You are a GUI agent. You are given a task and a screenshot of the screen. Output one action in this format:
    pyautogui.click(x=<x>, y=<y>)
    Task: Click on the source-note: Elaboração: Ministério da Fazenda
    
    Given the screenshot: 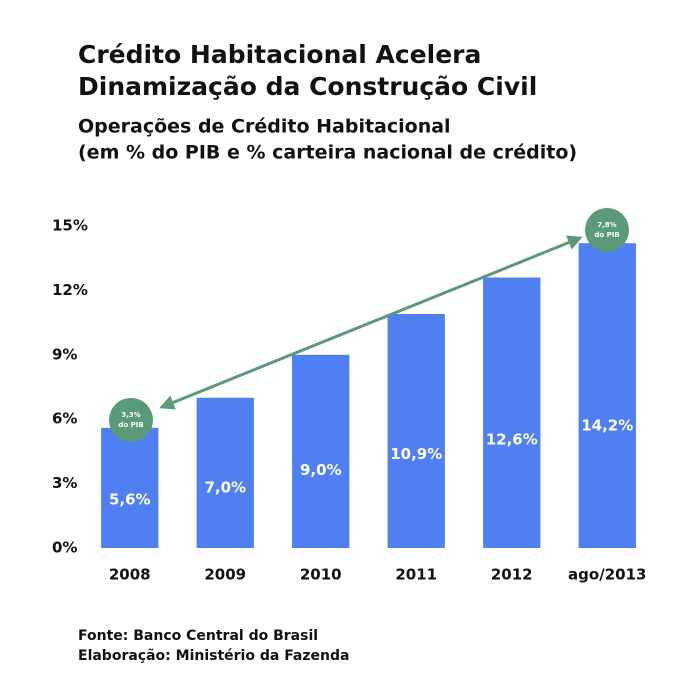 What is the action you would take?
    pyautogui.click(x=213, y=656)
    